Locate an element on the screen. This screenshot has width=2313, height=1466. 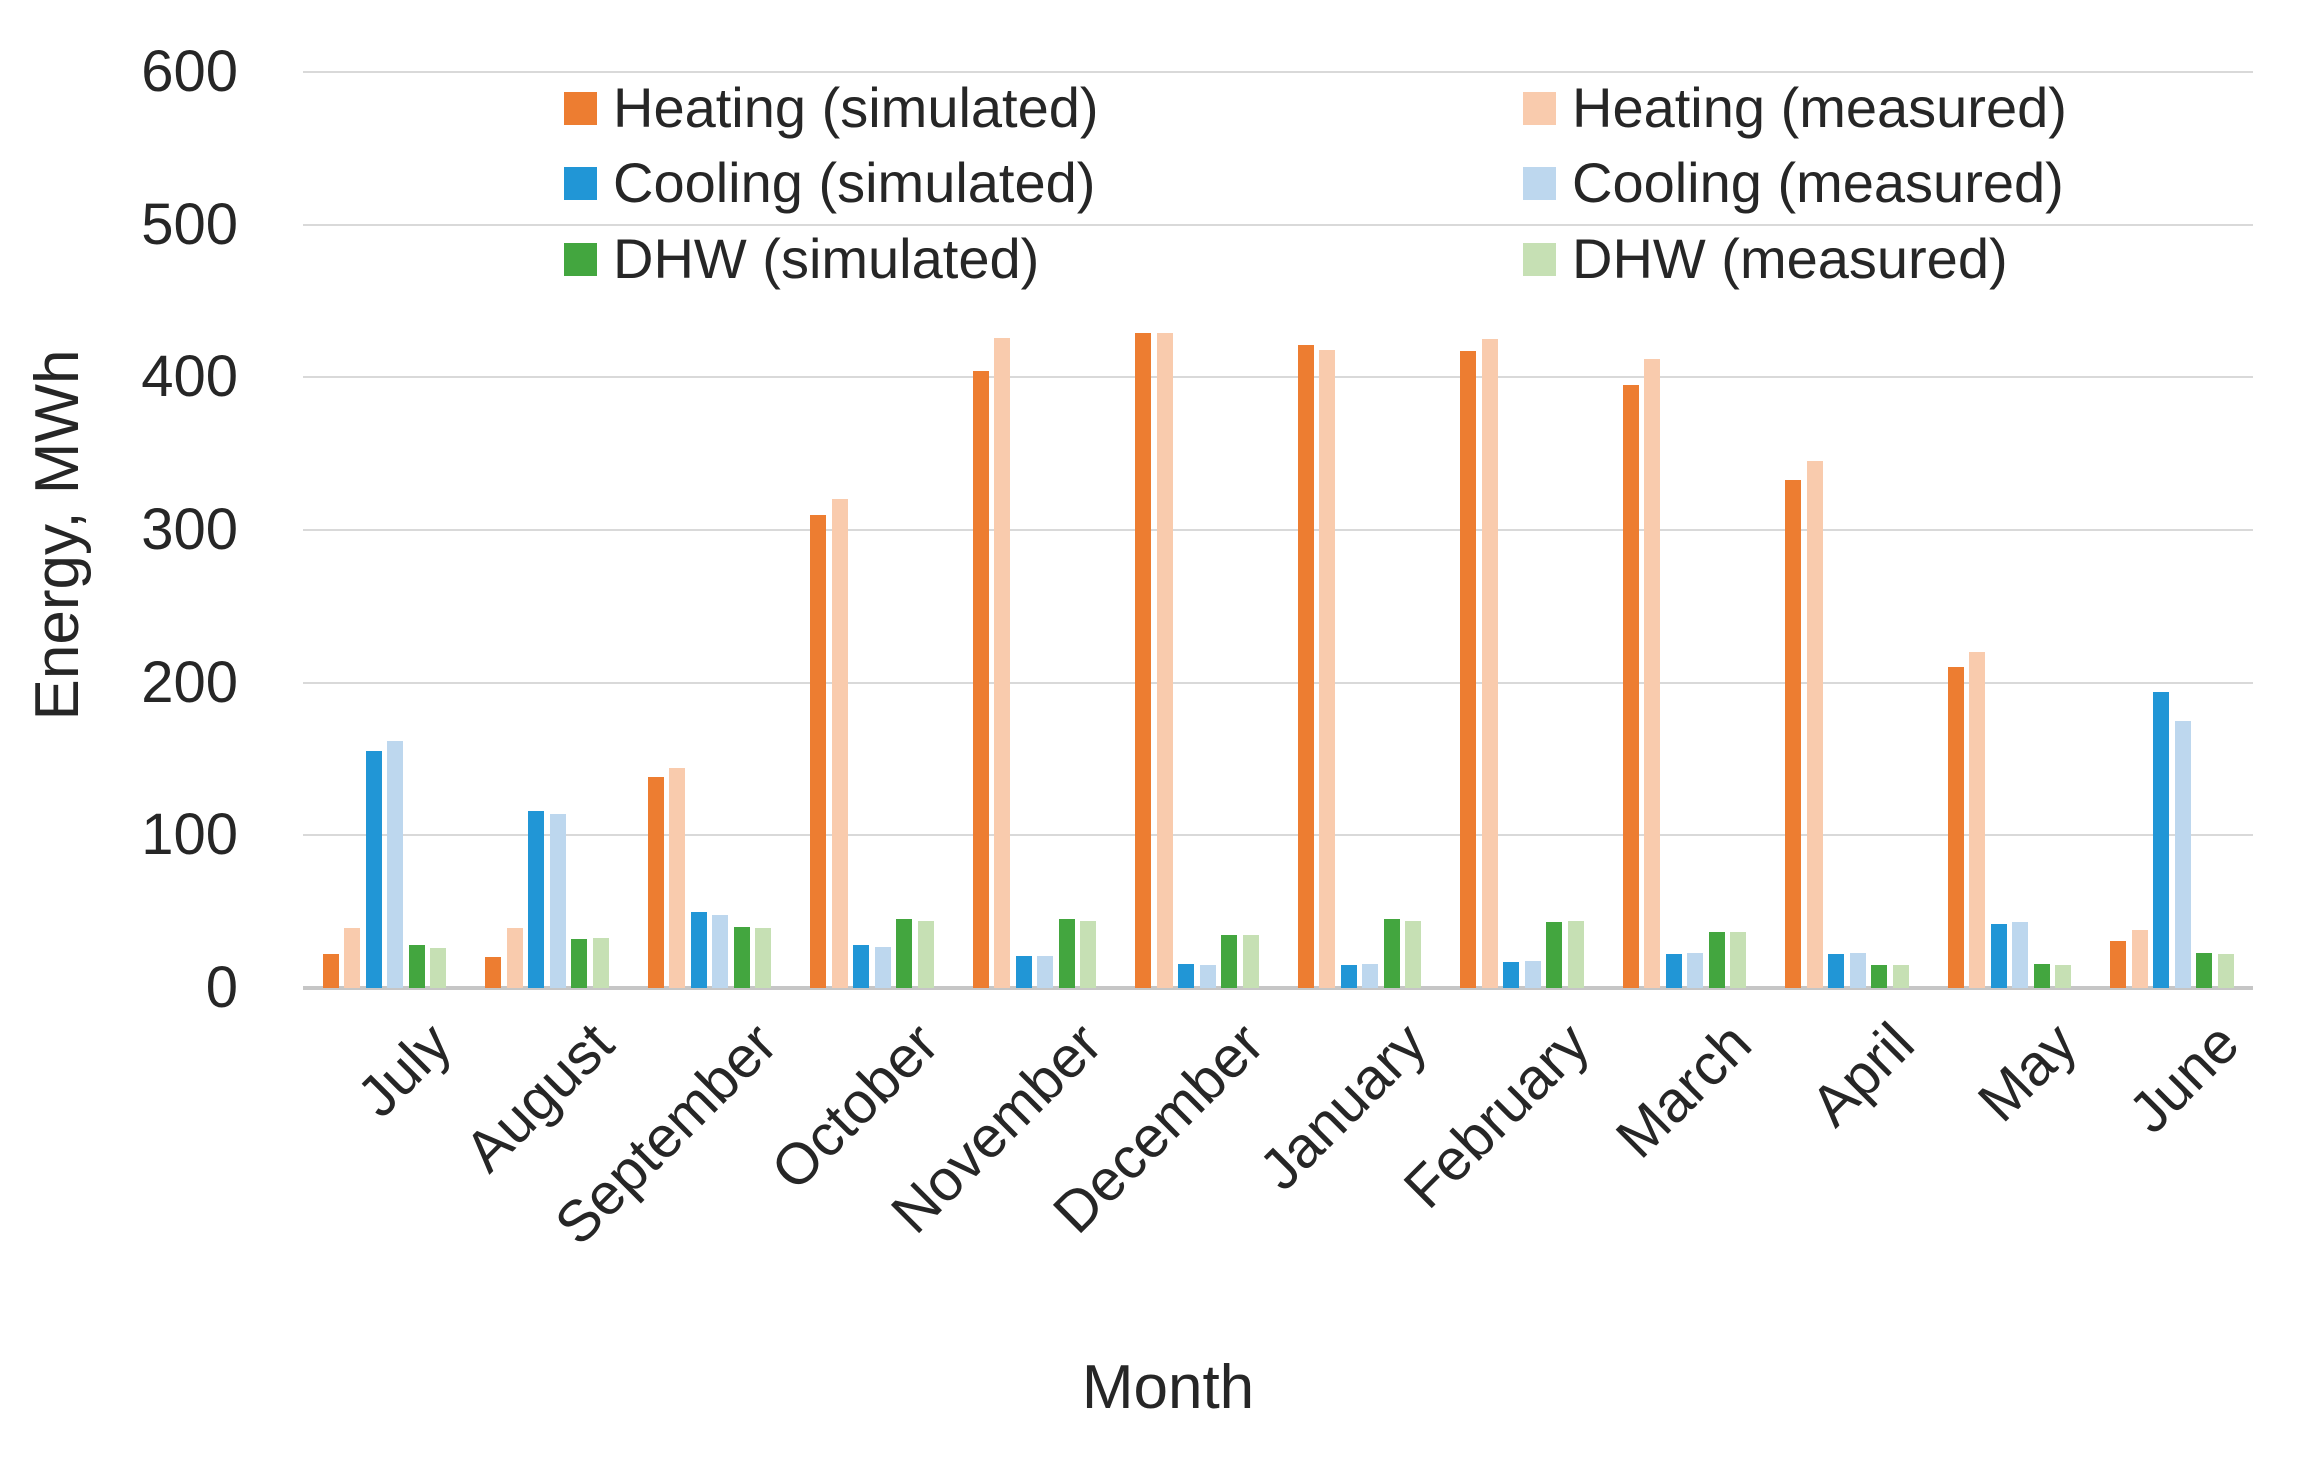
bar-cooling-measured-july is located at coordinates (395, 864).